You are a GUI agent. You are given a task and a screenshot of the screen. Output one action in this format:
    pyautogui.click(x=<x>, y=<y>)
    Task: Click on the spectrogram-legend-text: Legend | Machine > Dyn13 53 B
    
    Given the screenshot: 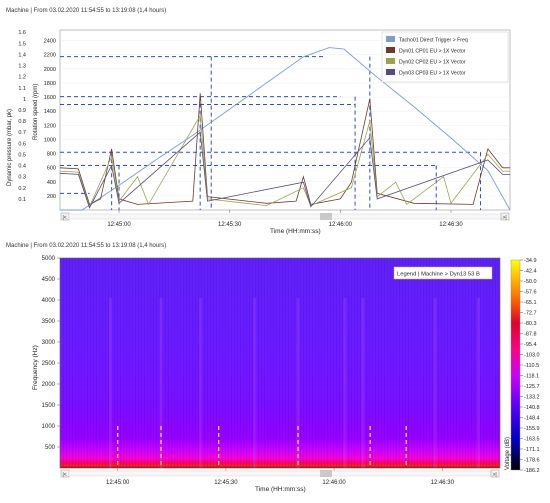 What is the action you would take?
    pyautogui.click(x=438, y=275)
    